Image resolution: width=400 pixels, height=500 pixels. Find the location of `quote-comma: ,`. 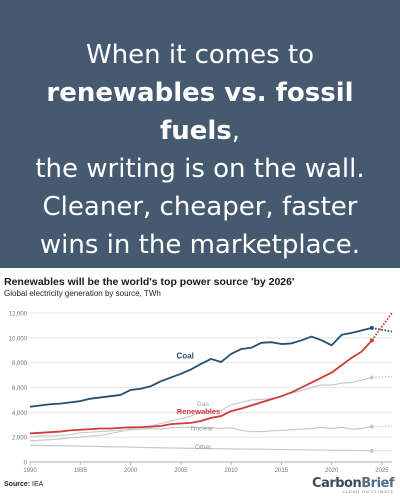

quote-comma: , is located at coordinates (236, 131).